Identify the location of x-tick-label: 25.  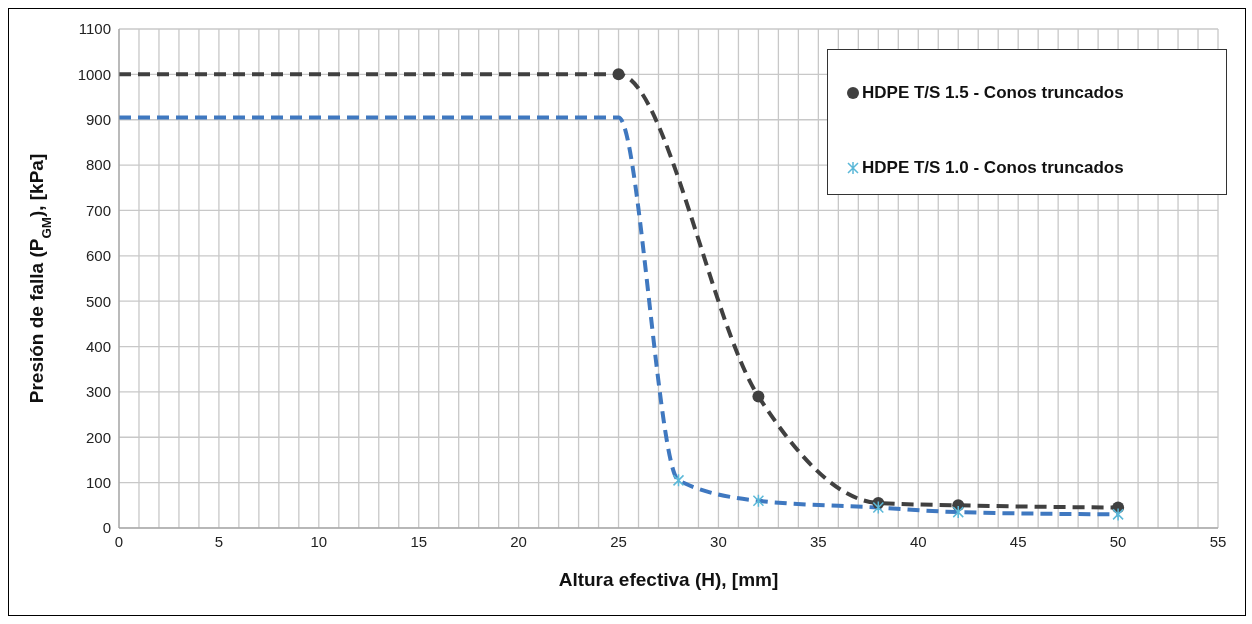
(618, 541).